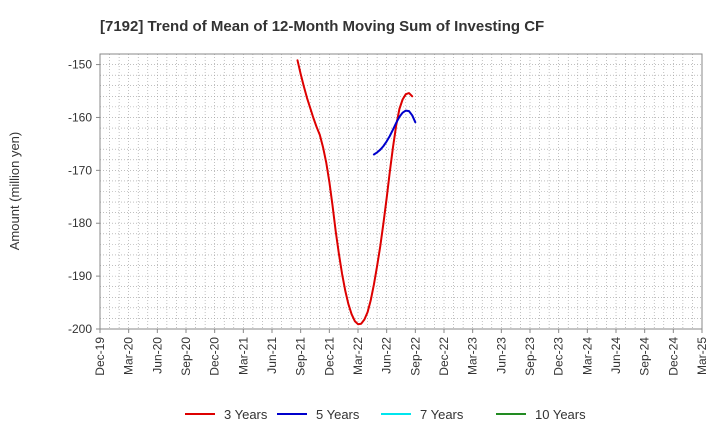 The height and width of the screenshot is (440, 720). I want to click on series-line-5-years, so click(394, 132).